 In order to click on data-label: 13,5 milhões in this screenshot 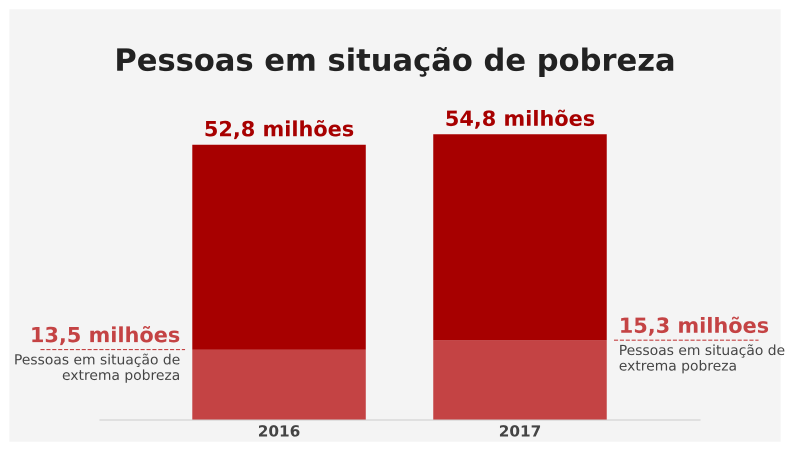, I will do `click(106, 336)`.